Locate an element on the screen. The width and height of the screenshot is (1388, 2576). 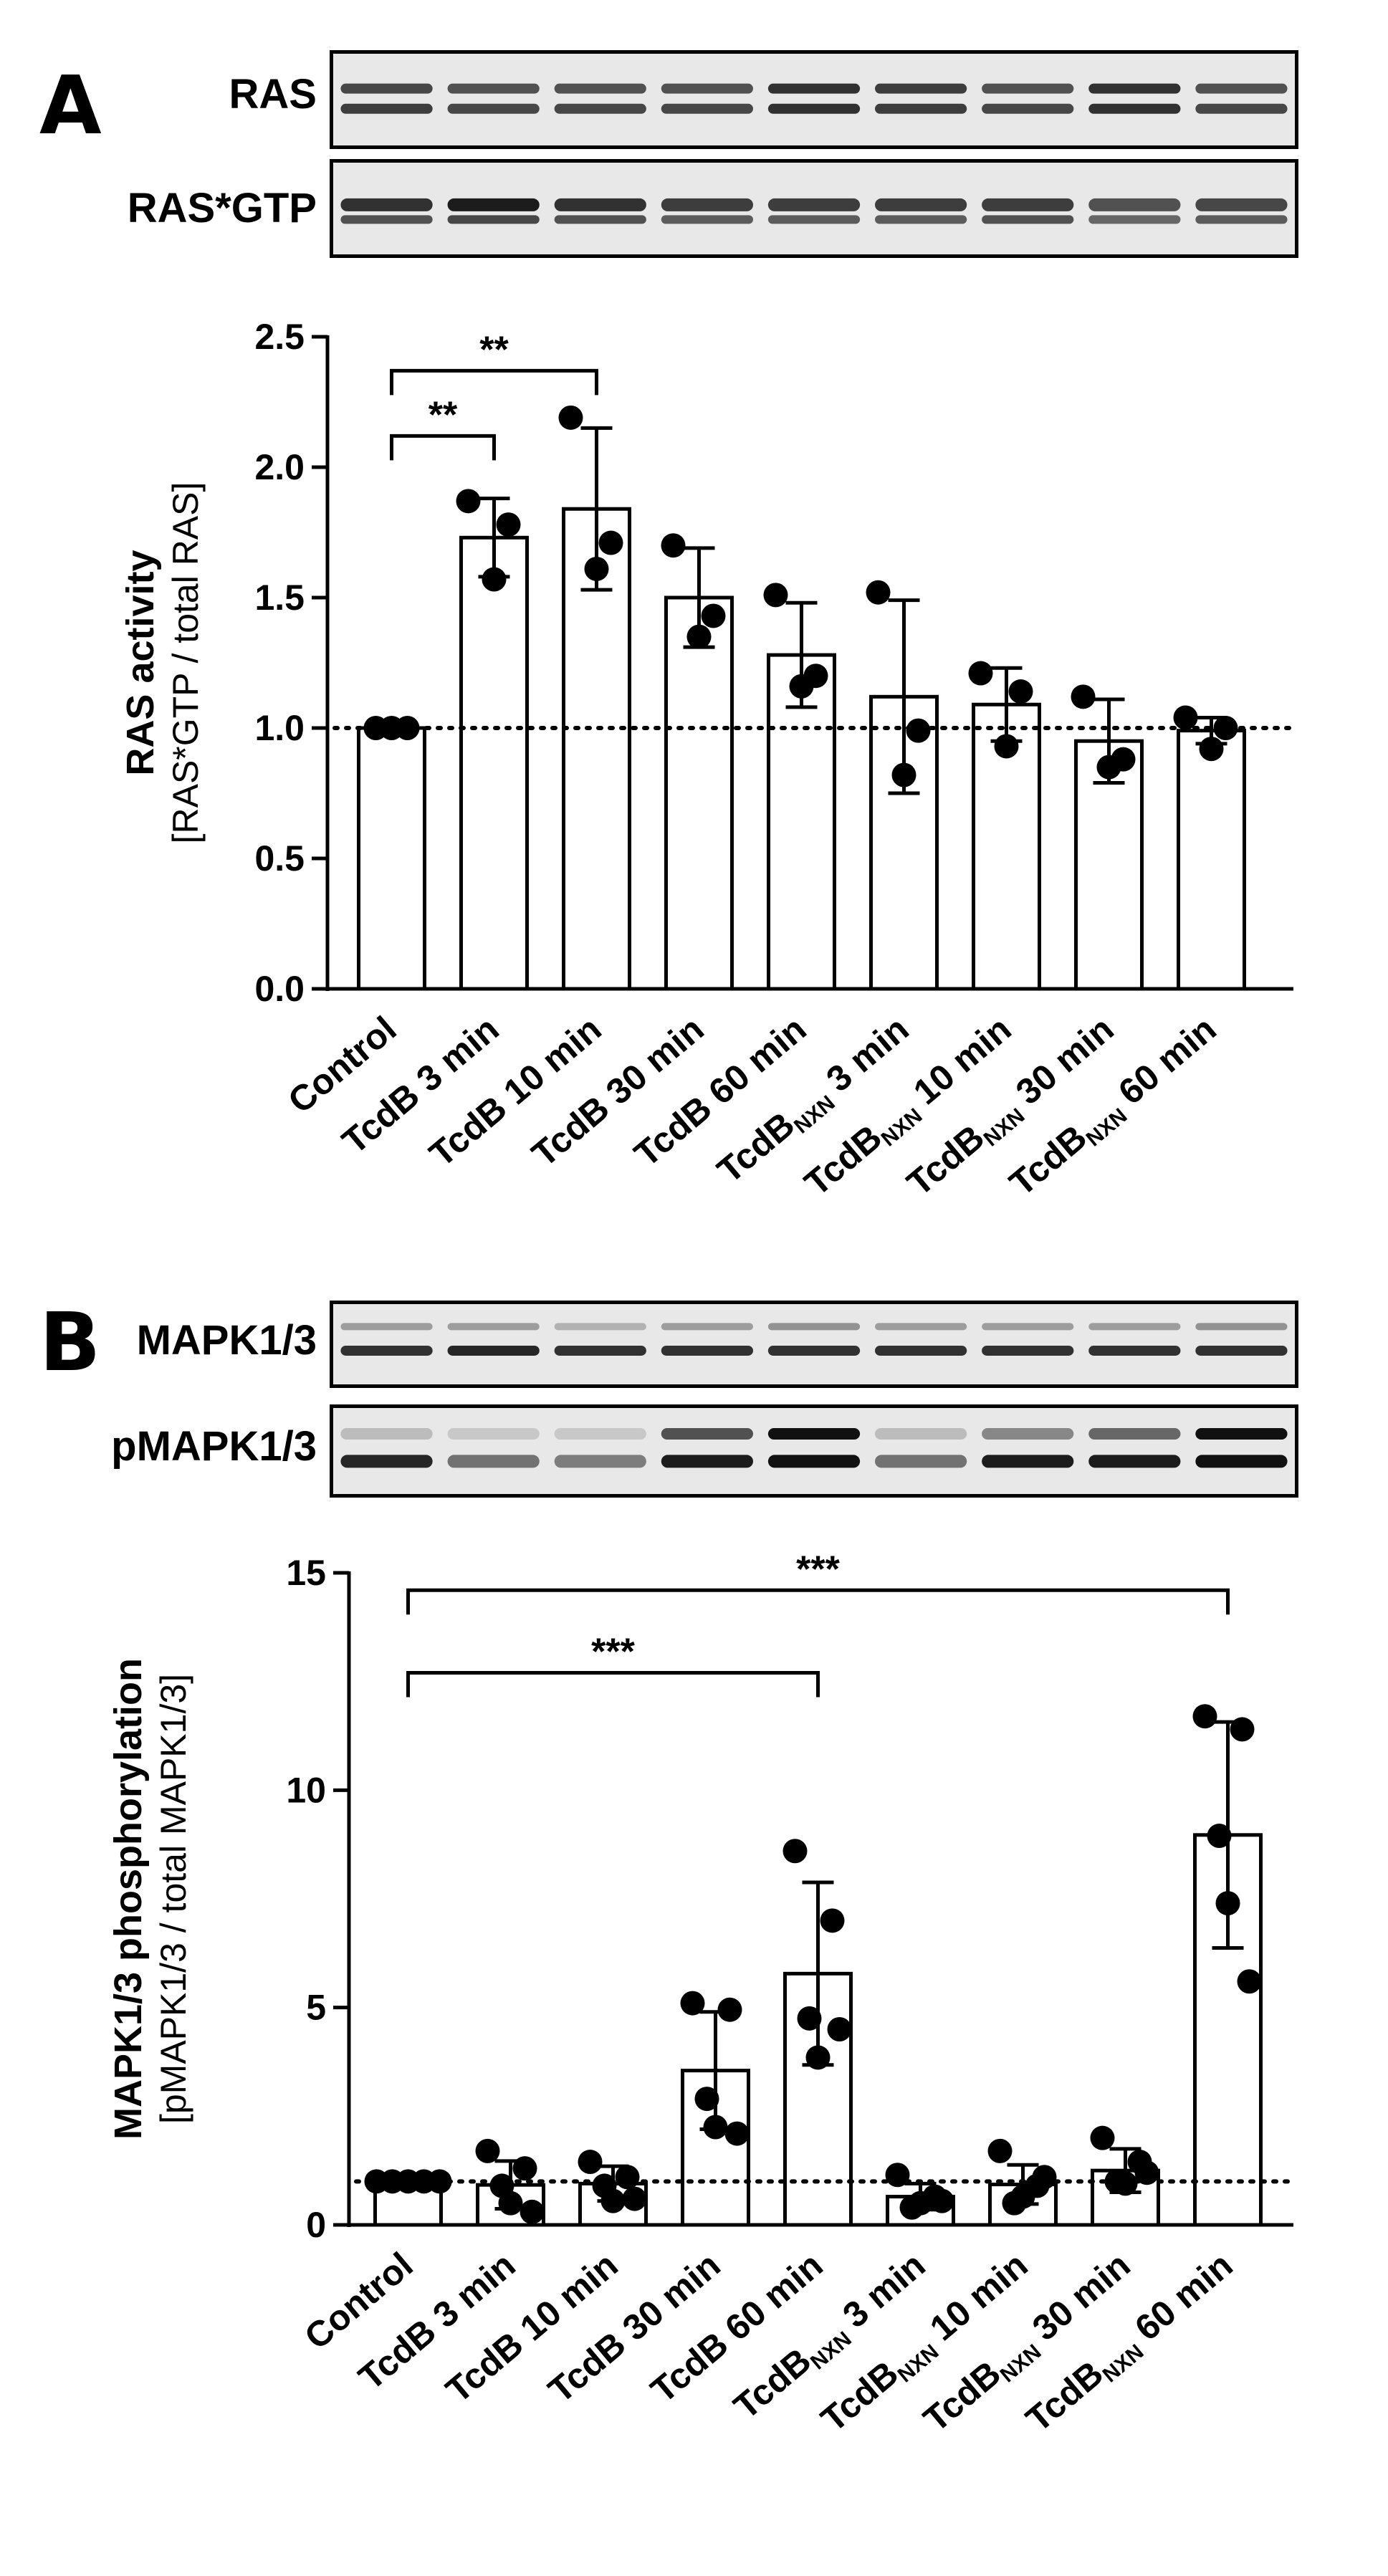
y-axis-sublabel: [pMAPK1/3 / total MAPK1/3] is located at coordinates (173, 1899).